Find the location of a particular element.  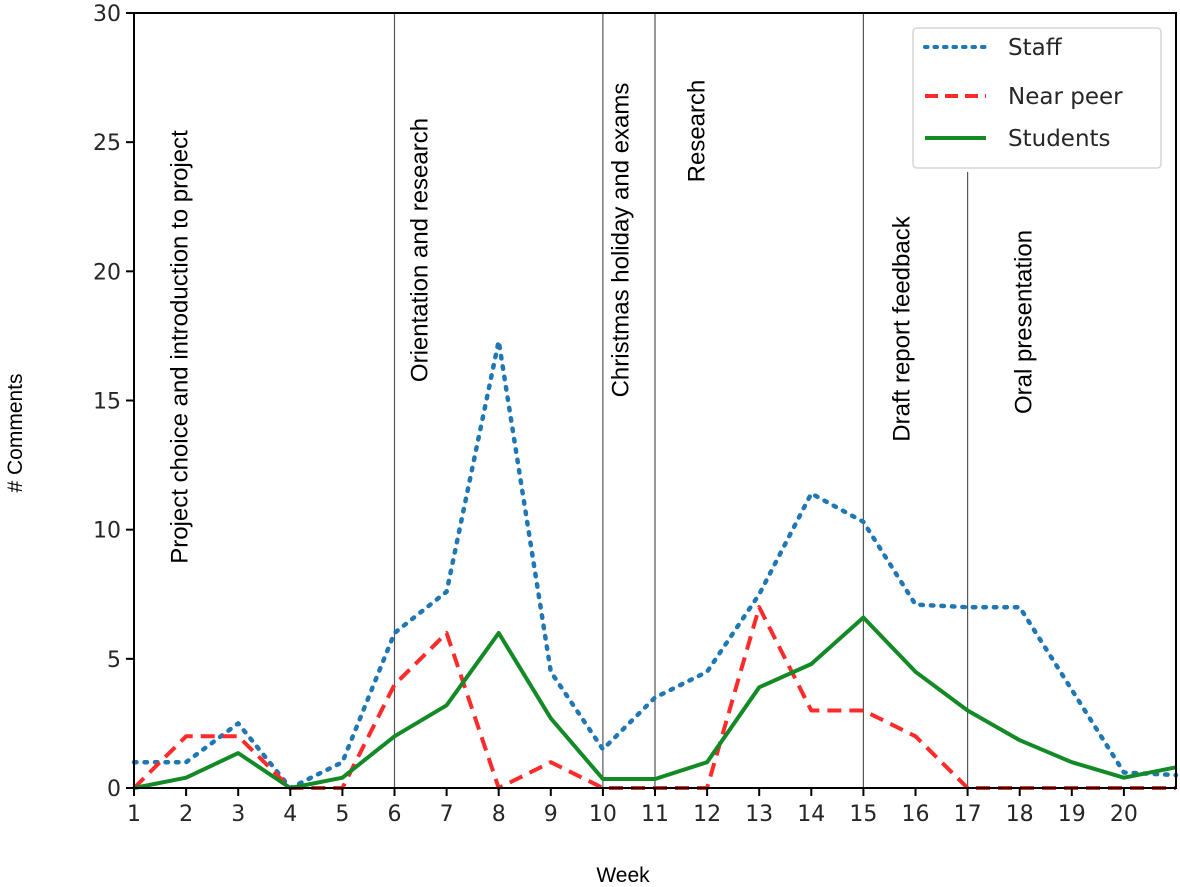

x-tick-label: 9 is located at coordinates (551, 814).